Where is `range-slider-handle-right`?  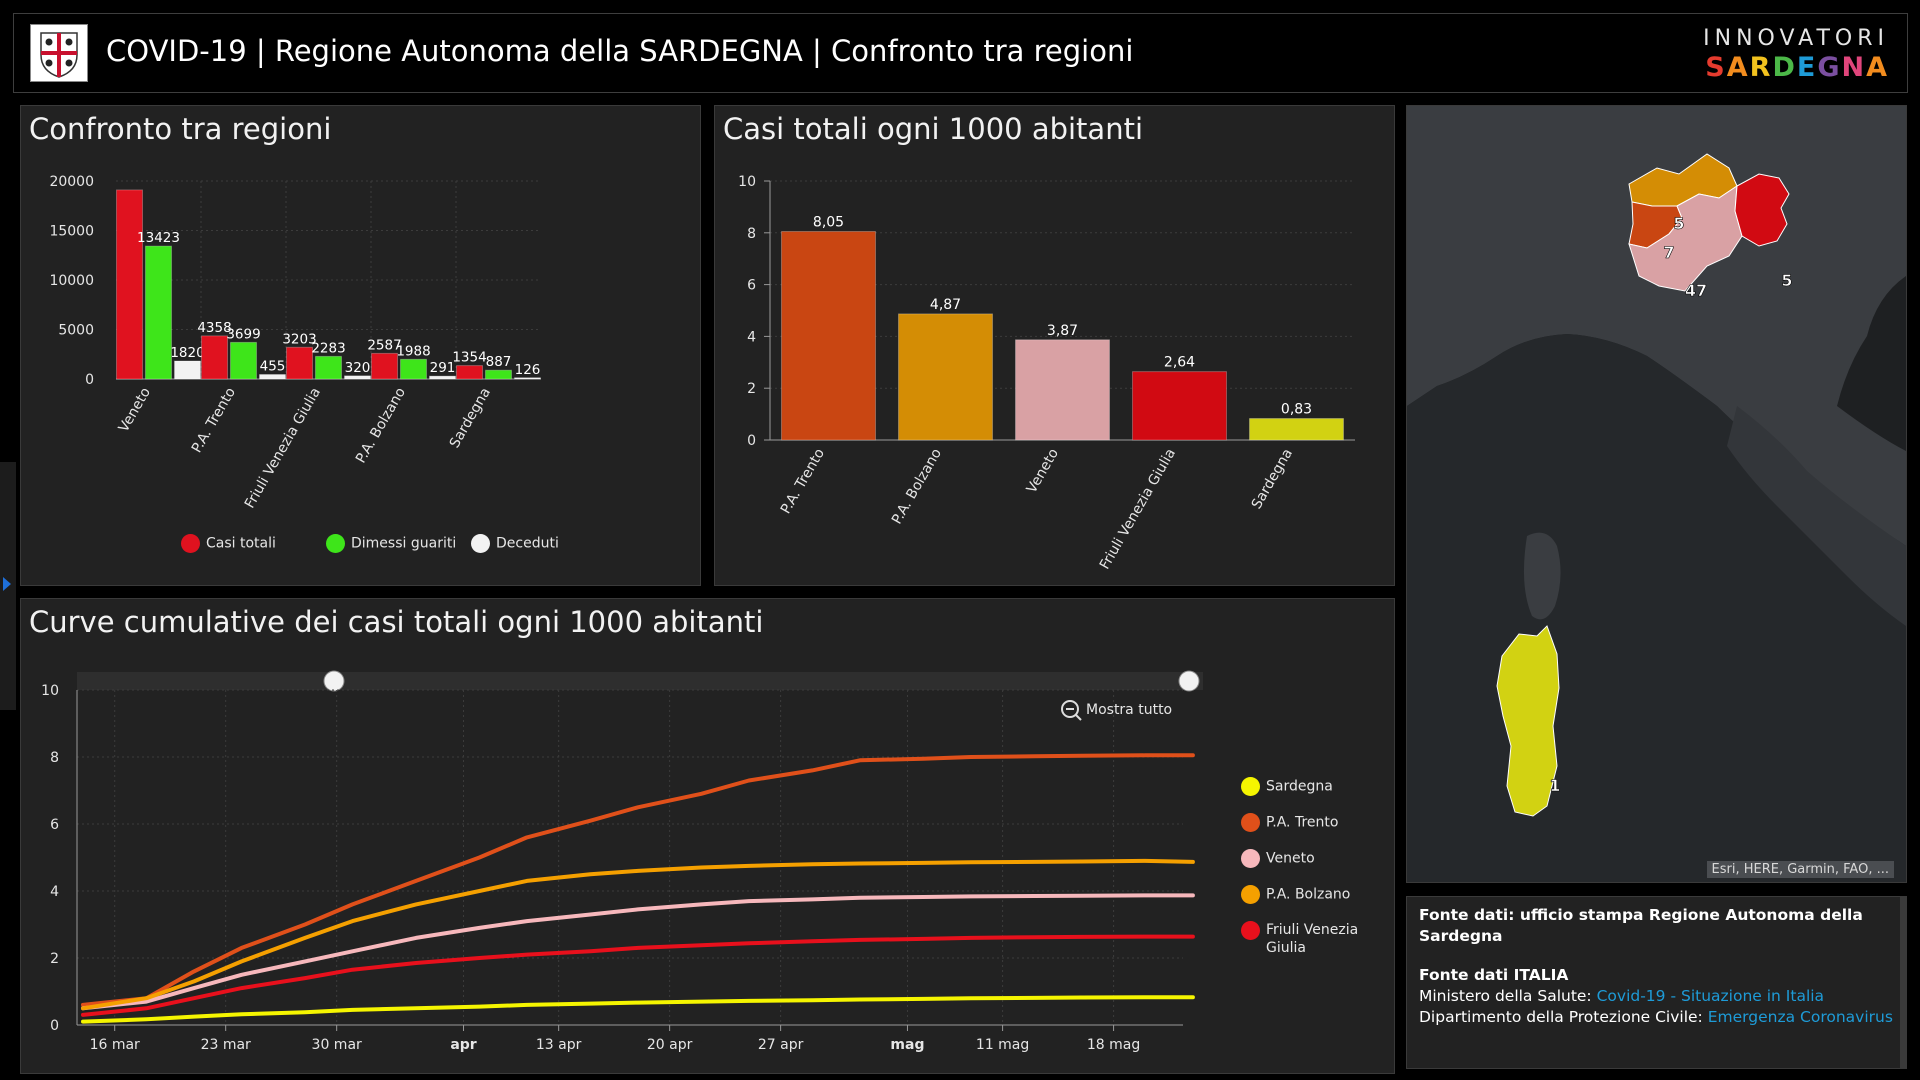
range-slider-handle-right is located at coordinates (1189, 681).